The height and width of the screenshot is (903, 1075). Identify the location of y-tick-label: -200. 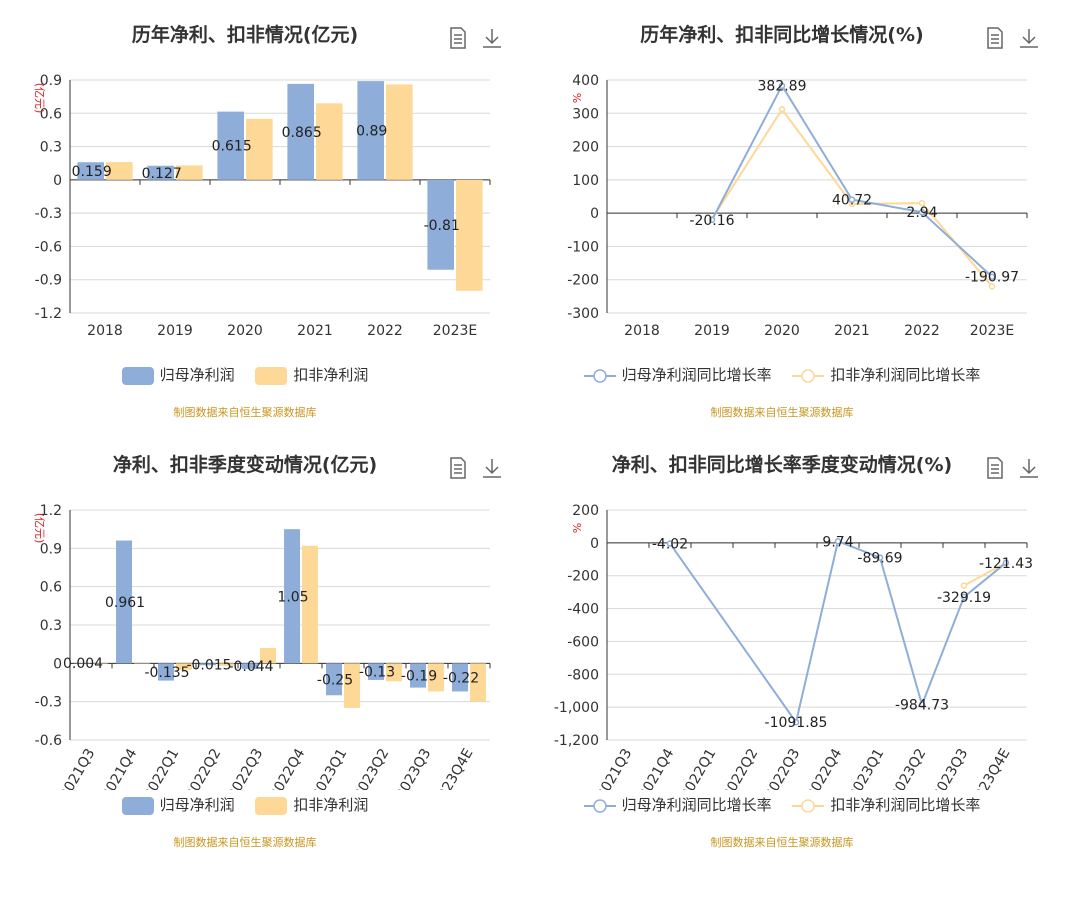
(583, 281).